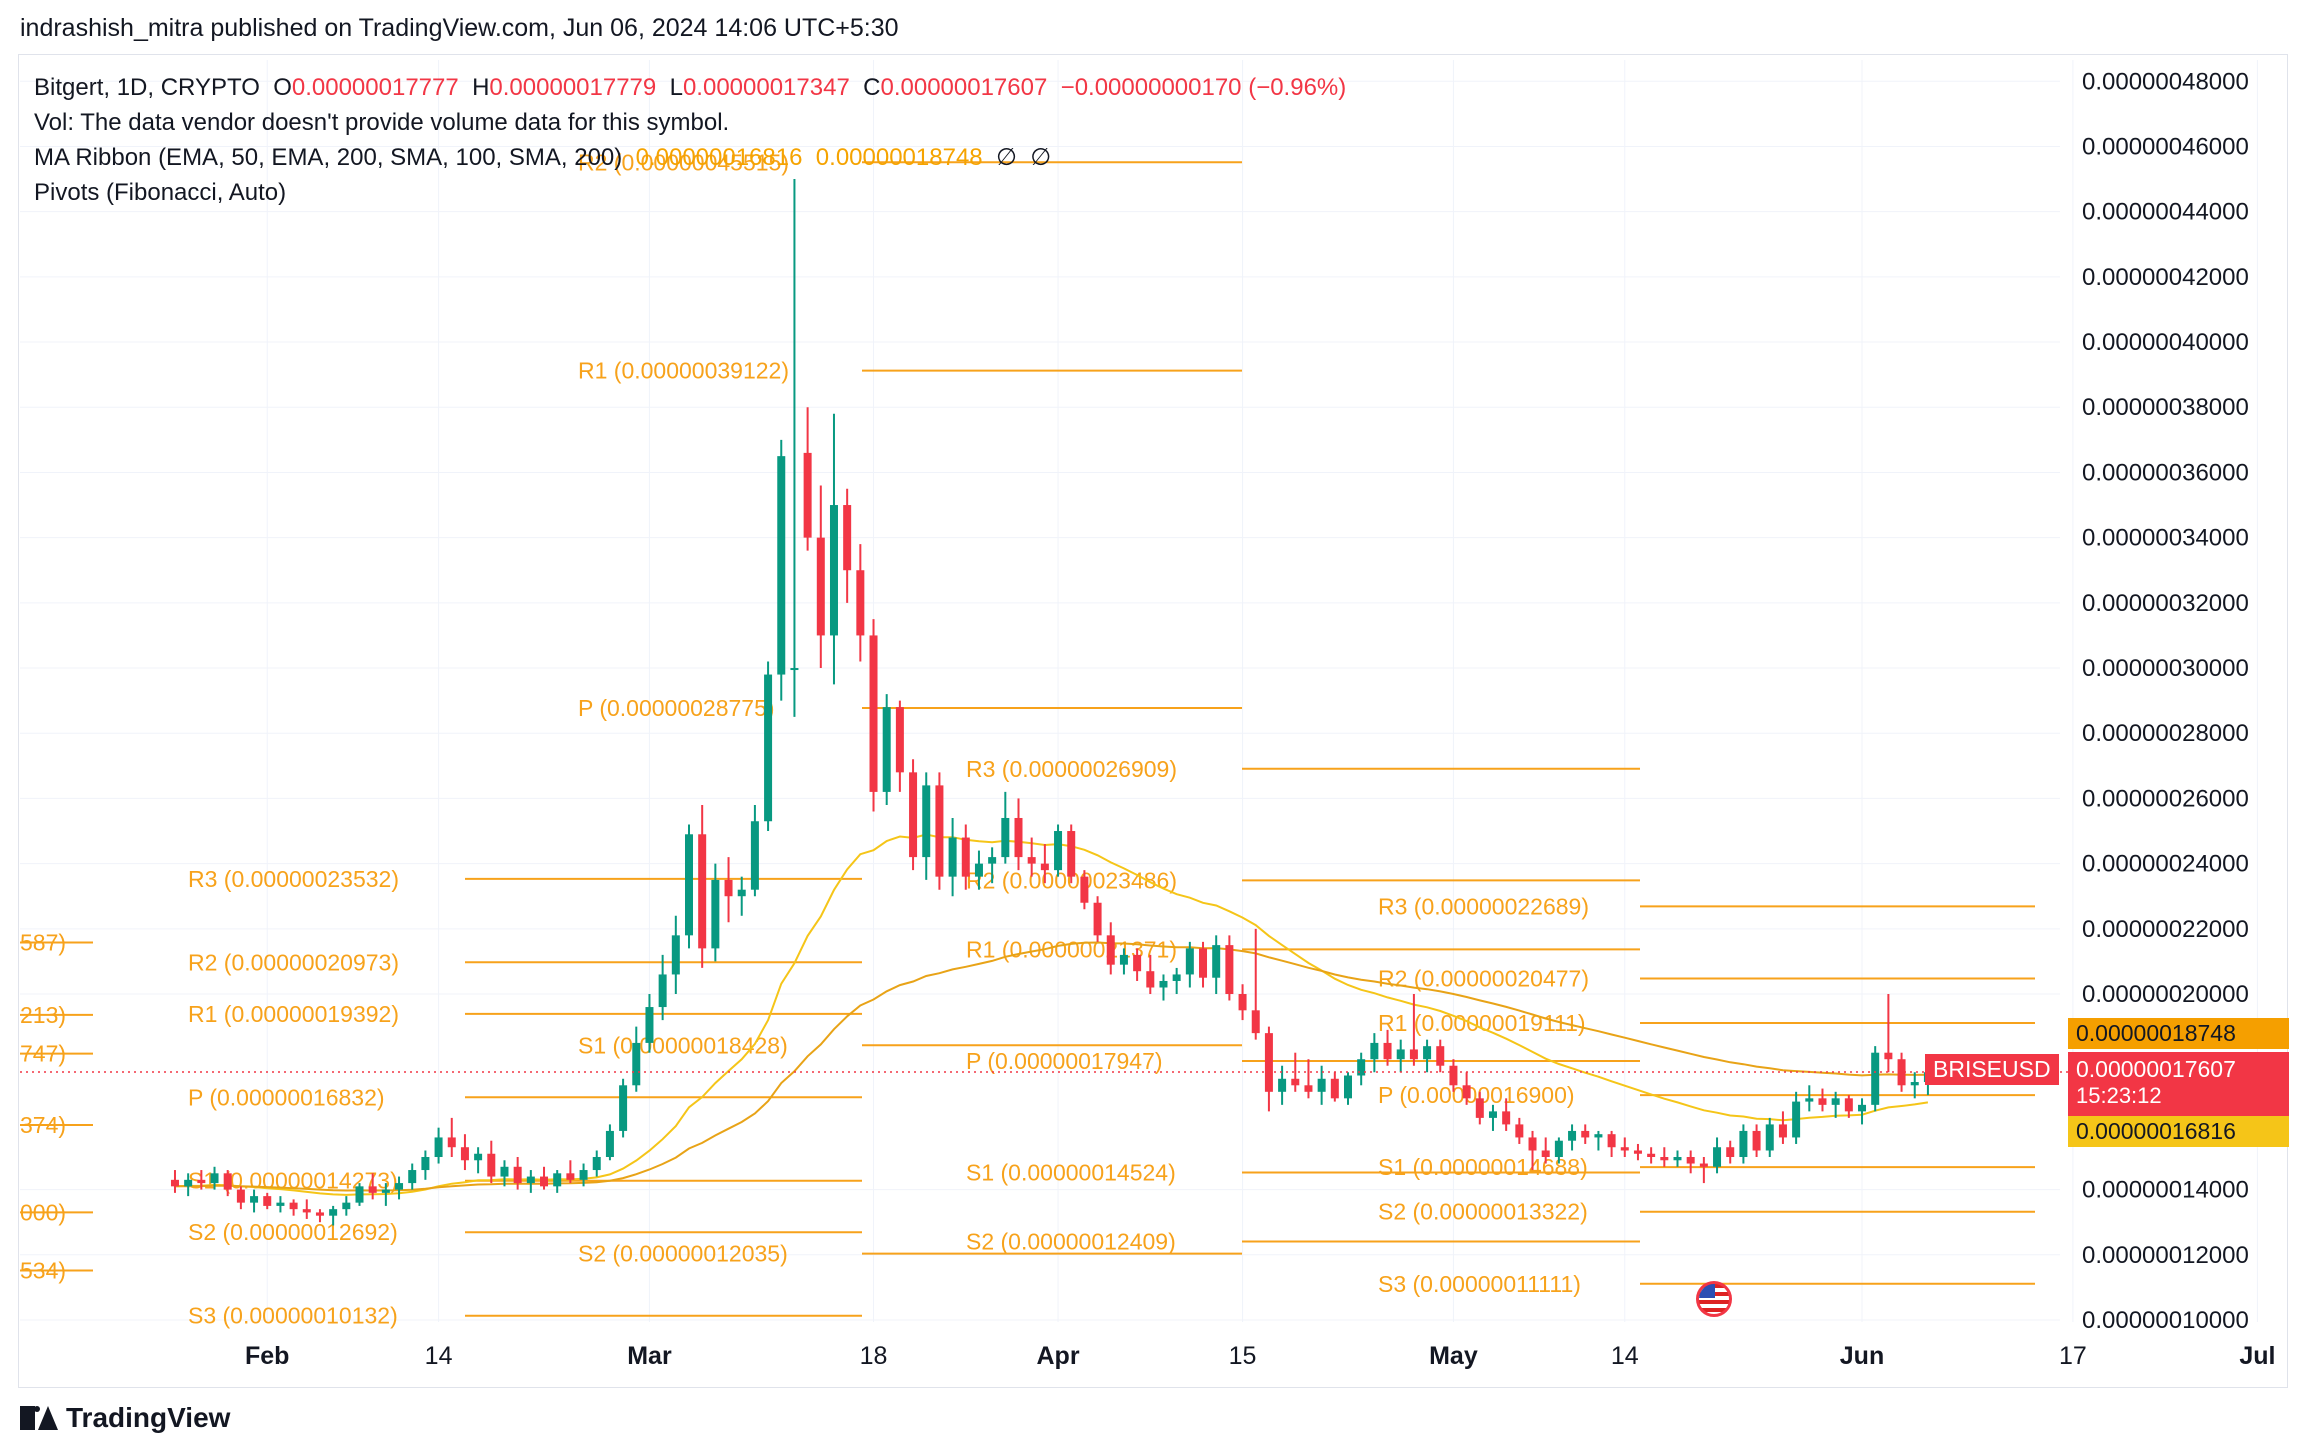 This screenshot has width=2308, height=1452. Describe the element at coordinates (125, 1418) in the screenshot. I see `tradingview-logo: TradingView` at that location.